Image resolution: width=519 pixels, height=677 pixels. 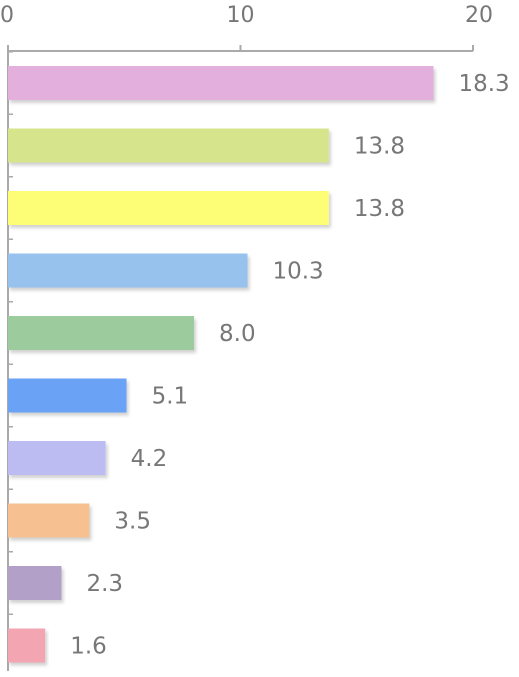 What do you see at coordinates (104, 584) in the screenshot?
I see `data-label-9: 2.3` at bounding box center [104, 584].